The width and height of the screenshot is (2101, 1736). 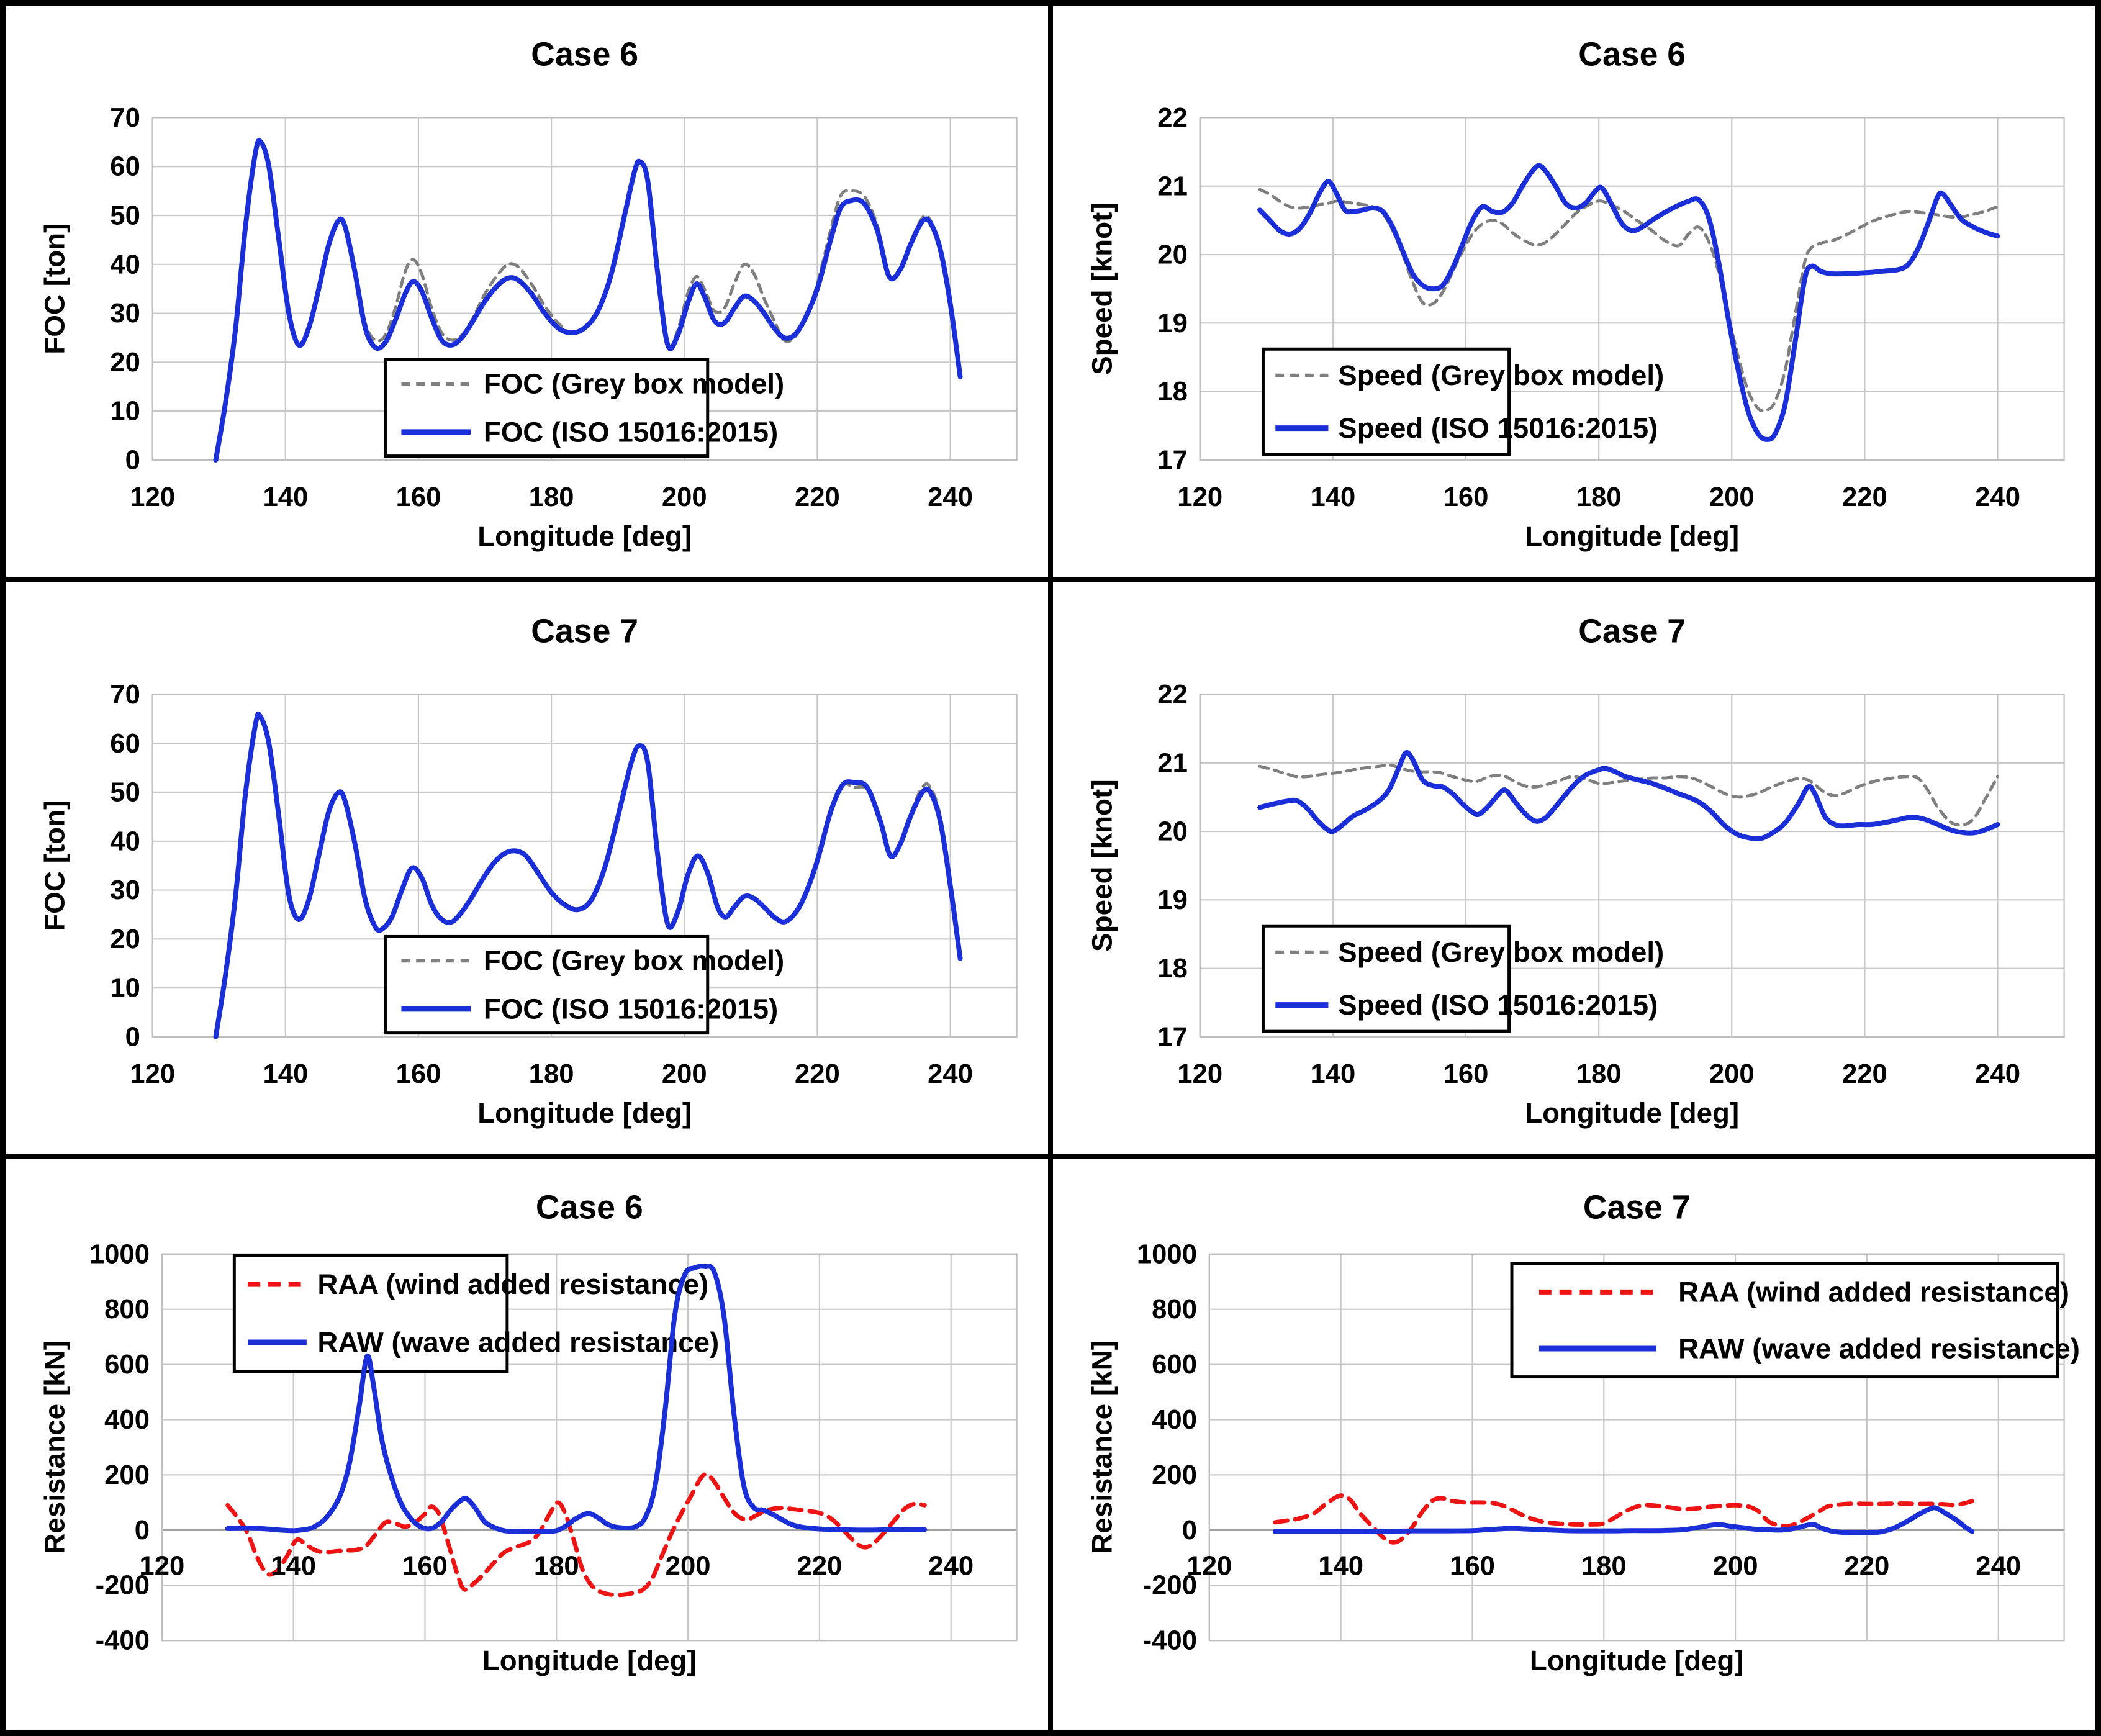 I want to click on y-tick-label: 30, so click(x=125, y=890).